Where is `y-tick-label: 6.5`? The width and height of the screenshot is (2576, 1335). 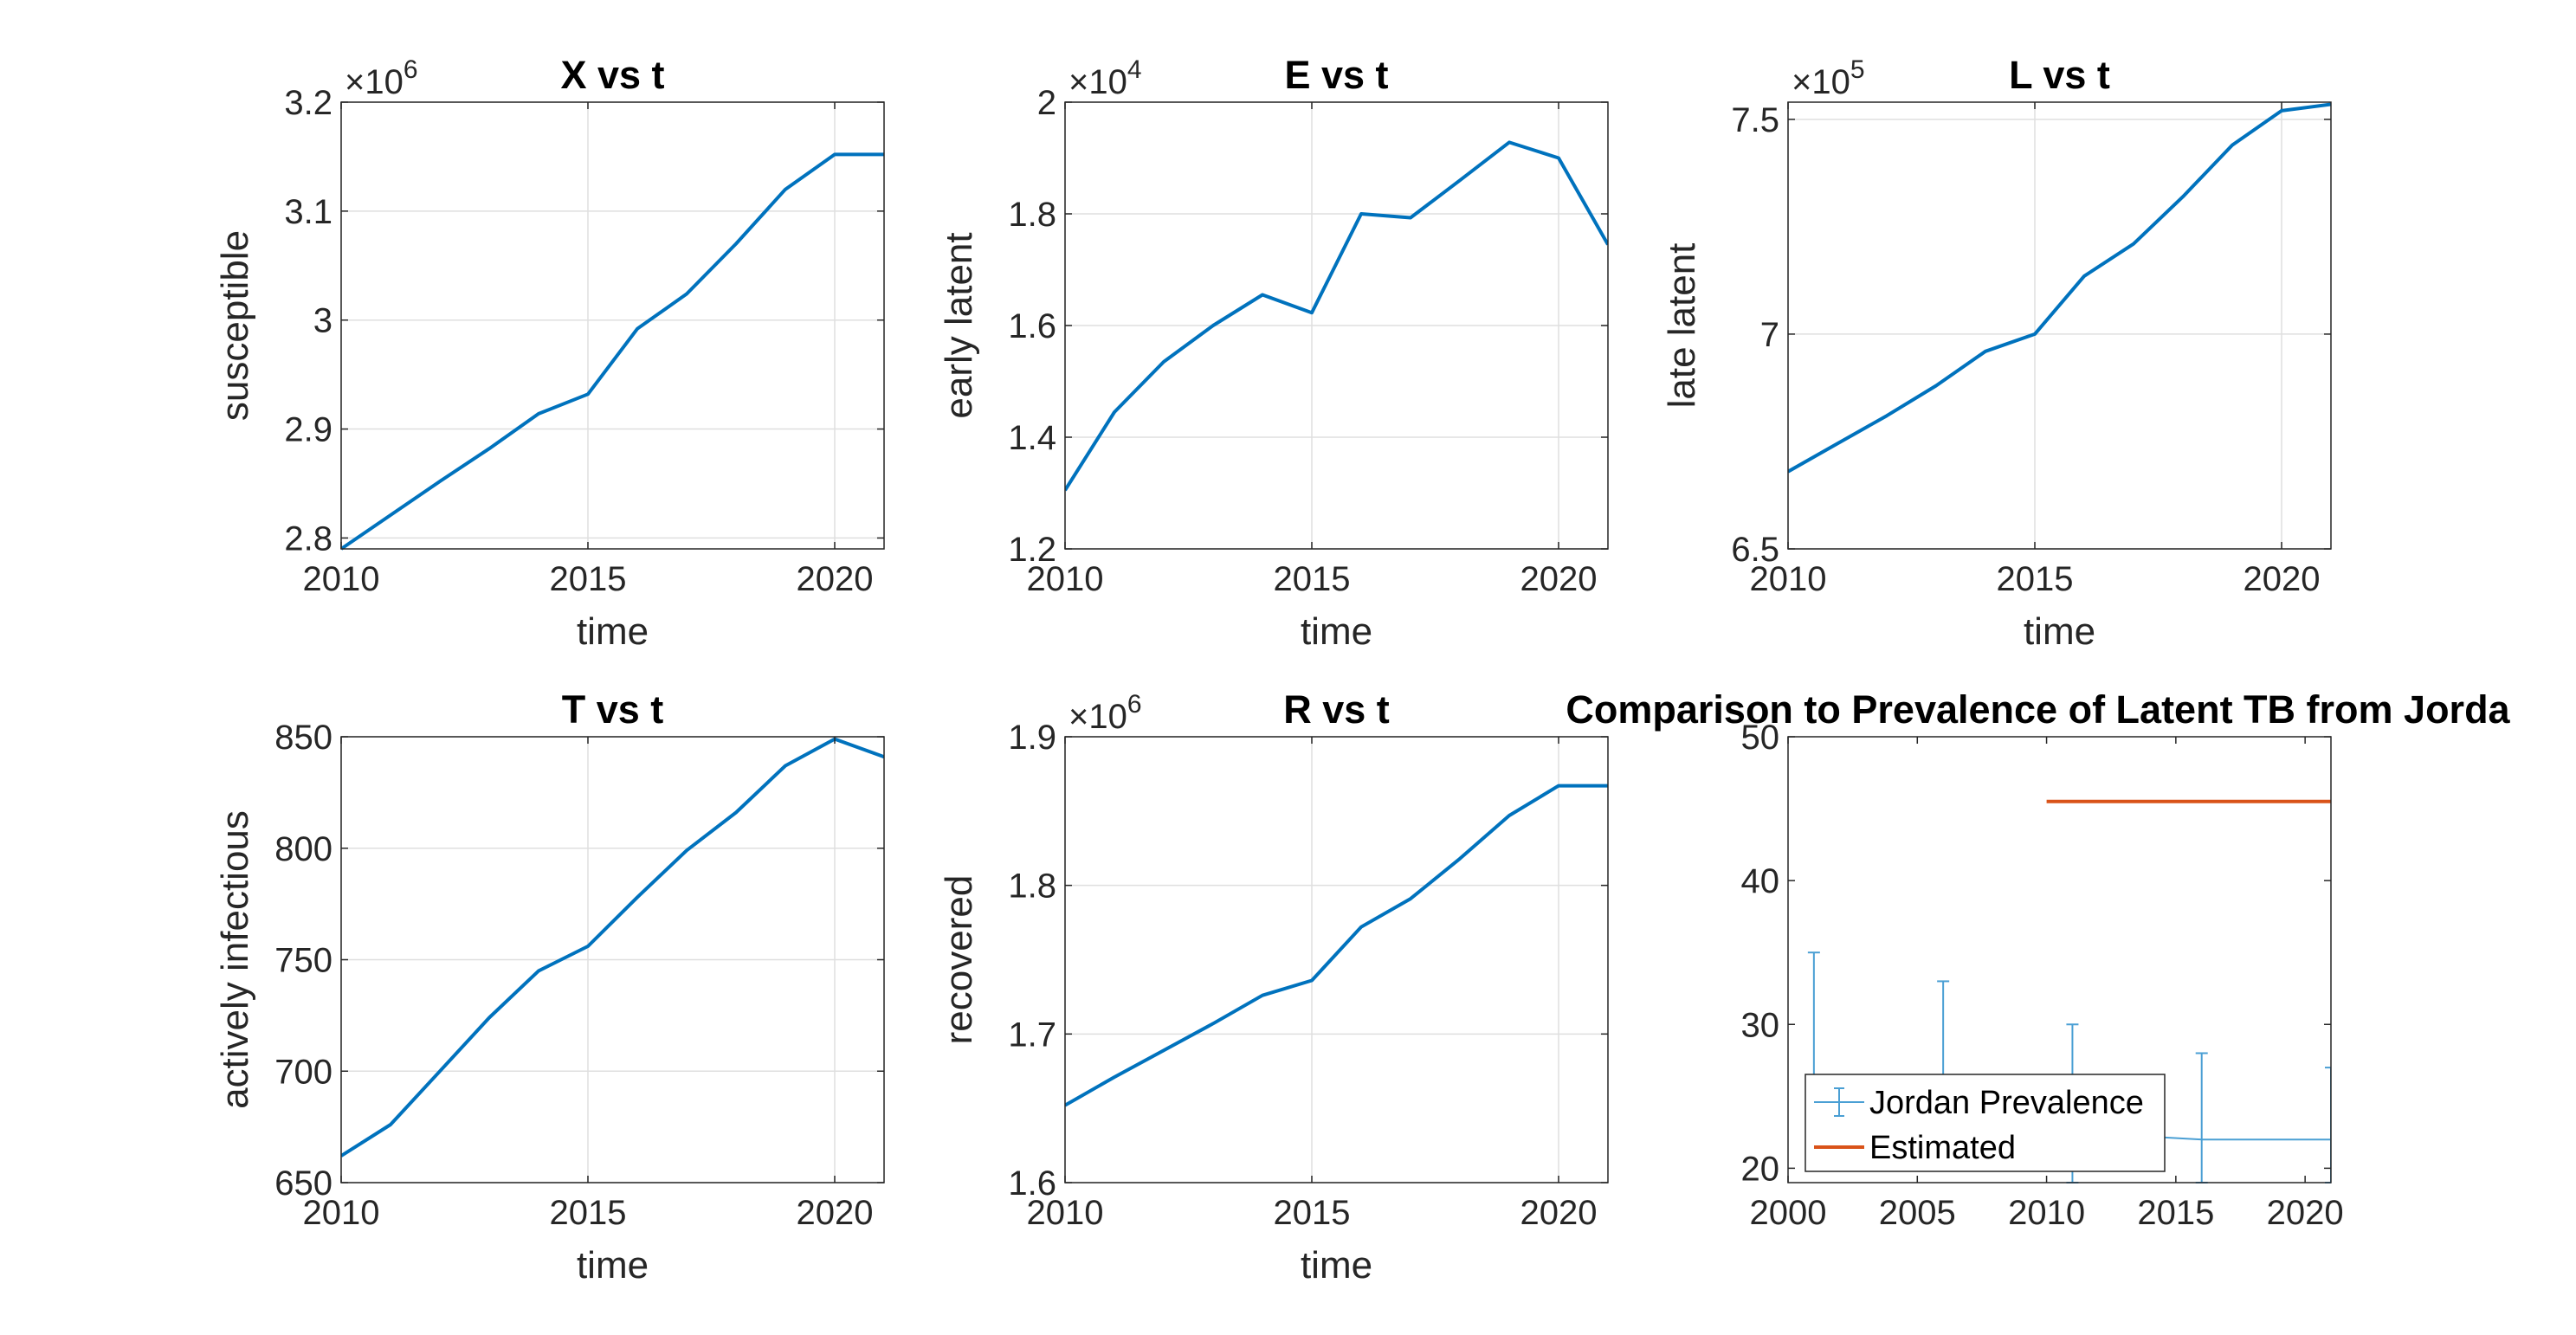 y-tick-label: 6.5 is located at coordinates (1755, 550).